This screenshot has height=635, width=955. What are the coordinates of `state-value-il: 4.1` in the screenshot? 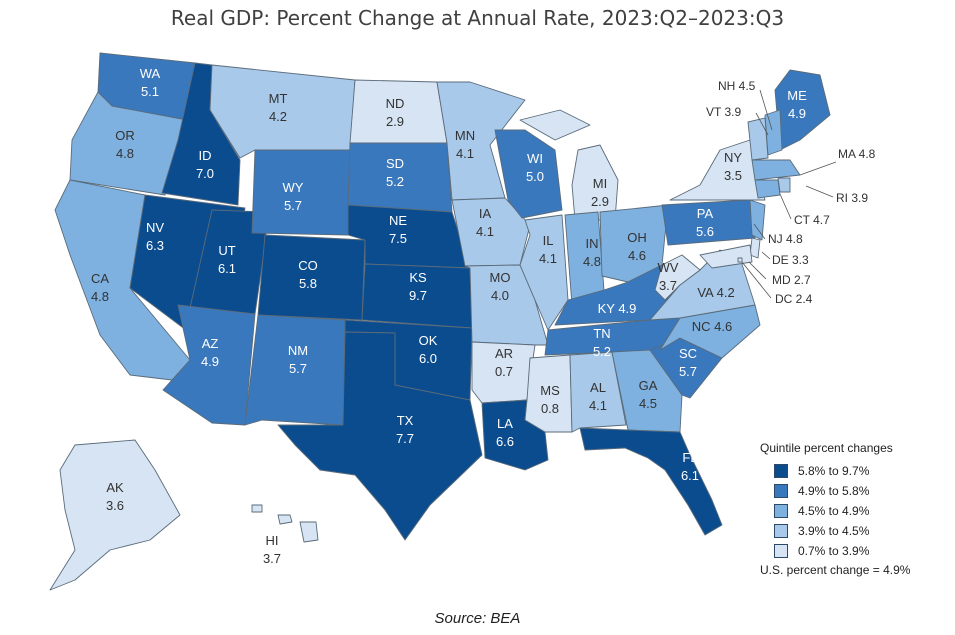 It's located at (548, 258).